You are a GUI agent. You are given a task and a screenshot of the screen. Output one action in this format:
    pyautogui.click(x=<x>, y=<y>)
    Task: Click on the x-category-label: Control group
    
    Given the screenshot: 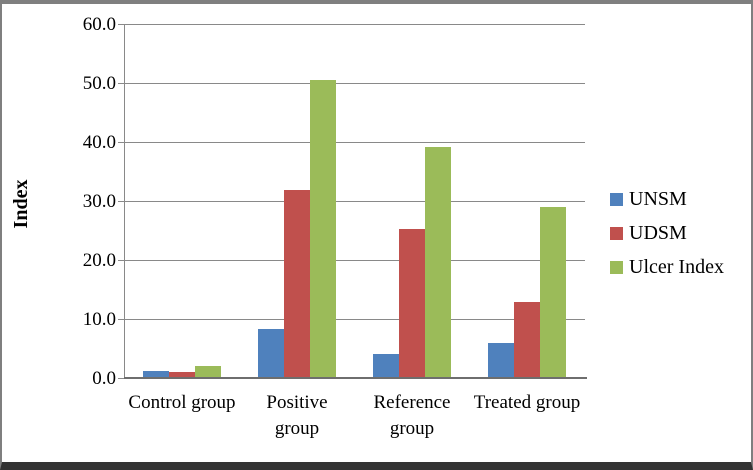 What is the action you would take?
    pyautogui.click(x=182, y=402)
    